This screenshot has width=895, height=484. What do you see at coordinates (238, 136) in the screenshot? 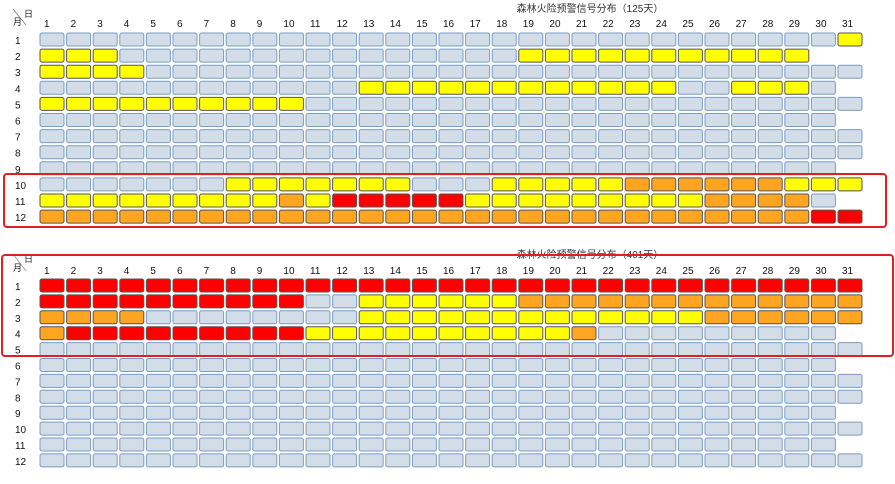
I see `cell-m7-d8` at bounding box center [238, 136].